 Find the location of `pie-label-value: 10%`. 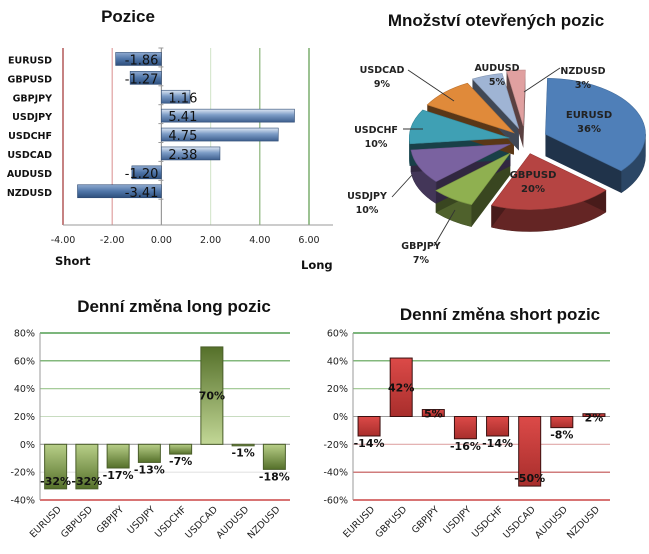

pie-label-value: 10% is located at coordinates (367, 210).